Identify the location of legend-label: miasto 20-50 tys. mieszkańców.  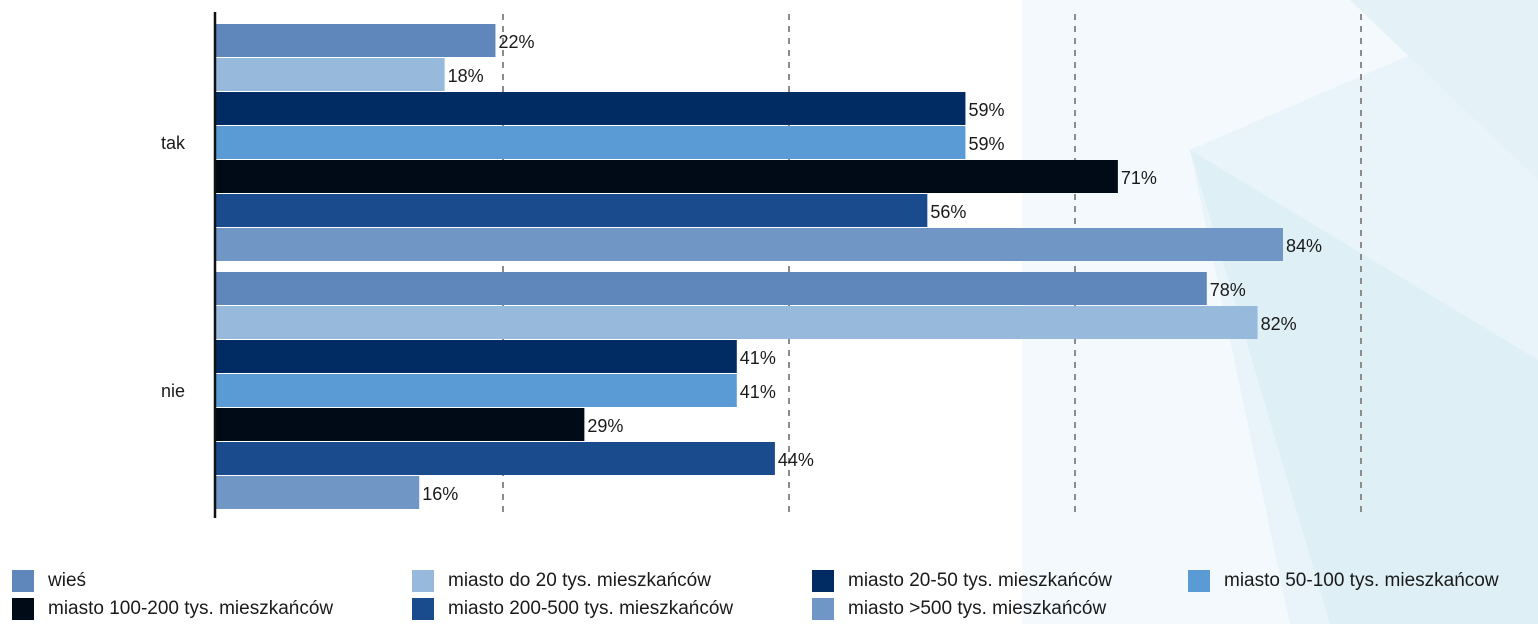
(980, 580).